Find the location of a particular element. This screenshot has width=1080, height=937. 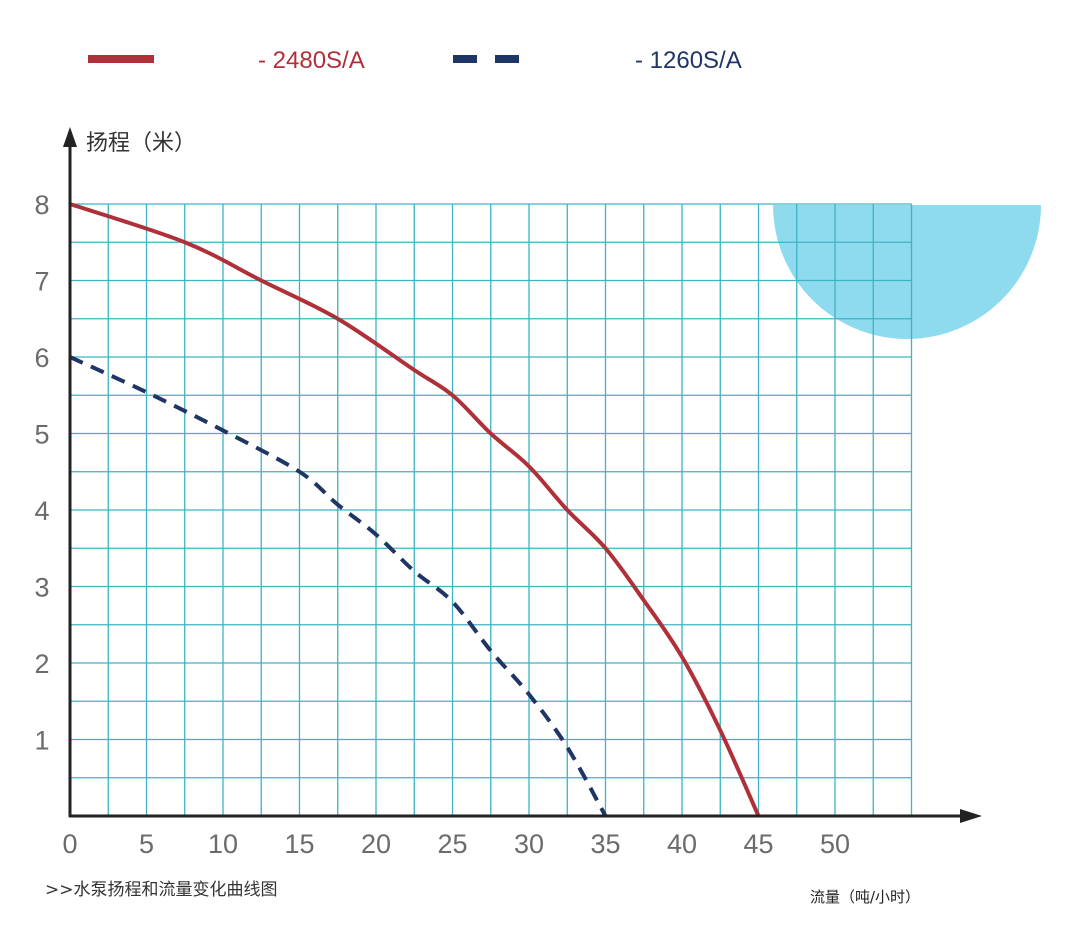

y-tick-labels: 1 2 3 4 5 6 7 8 is located at coordinates (41, 473).